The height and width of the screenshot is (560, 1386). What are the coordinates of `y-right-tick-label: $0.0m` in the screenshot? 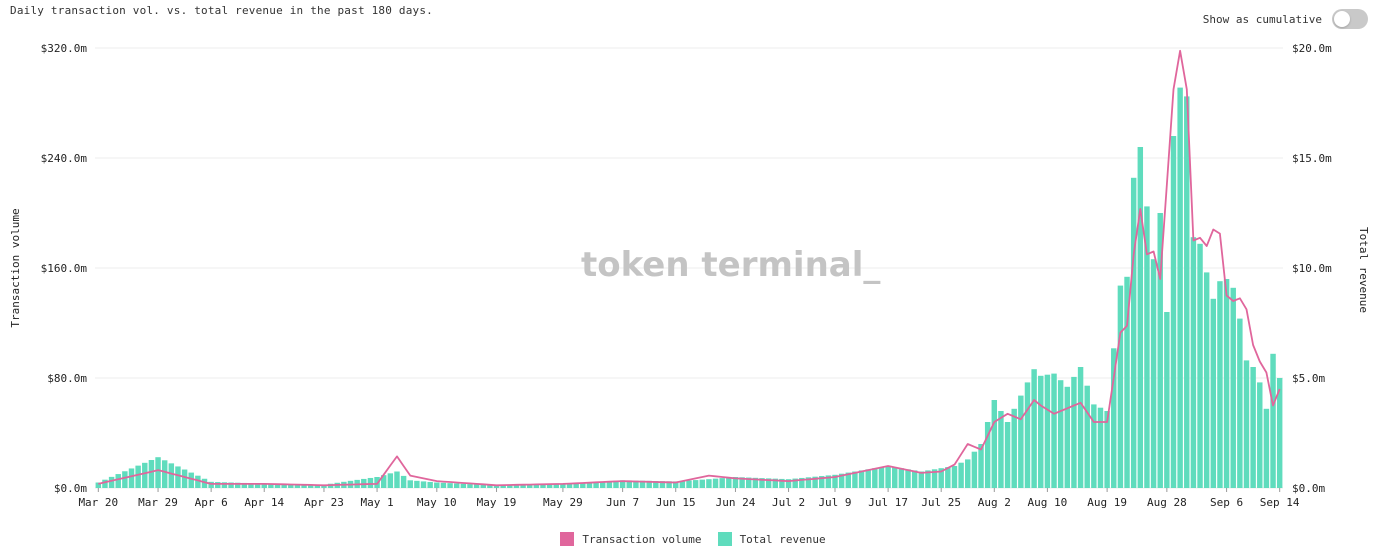 It's located at (1308, 488).